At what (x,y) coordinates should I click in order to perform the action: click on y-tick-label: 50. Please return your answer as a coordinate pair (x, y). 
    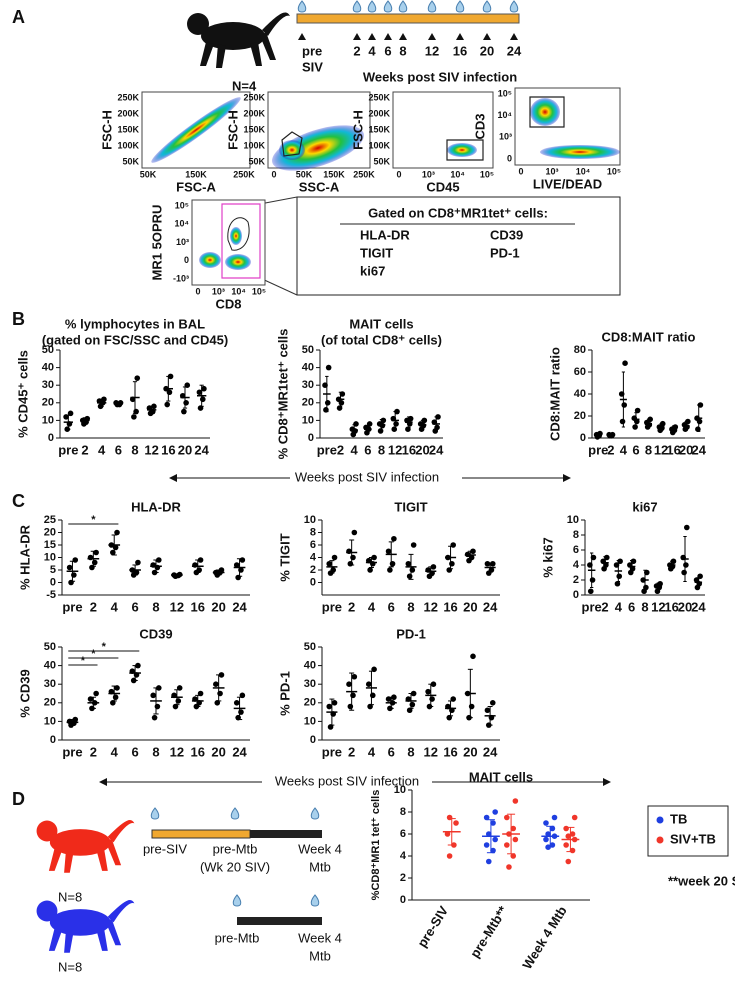
    Looking at the image, I should click on (48, 350).